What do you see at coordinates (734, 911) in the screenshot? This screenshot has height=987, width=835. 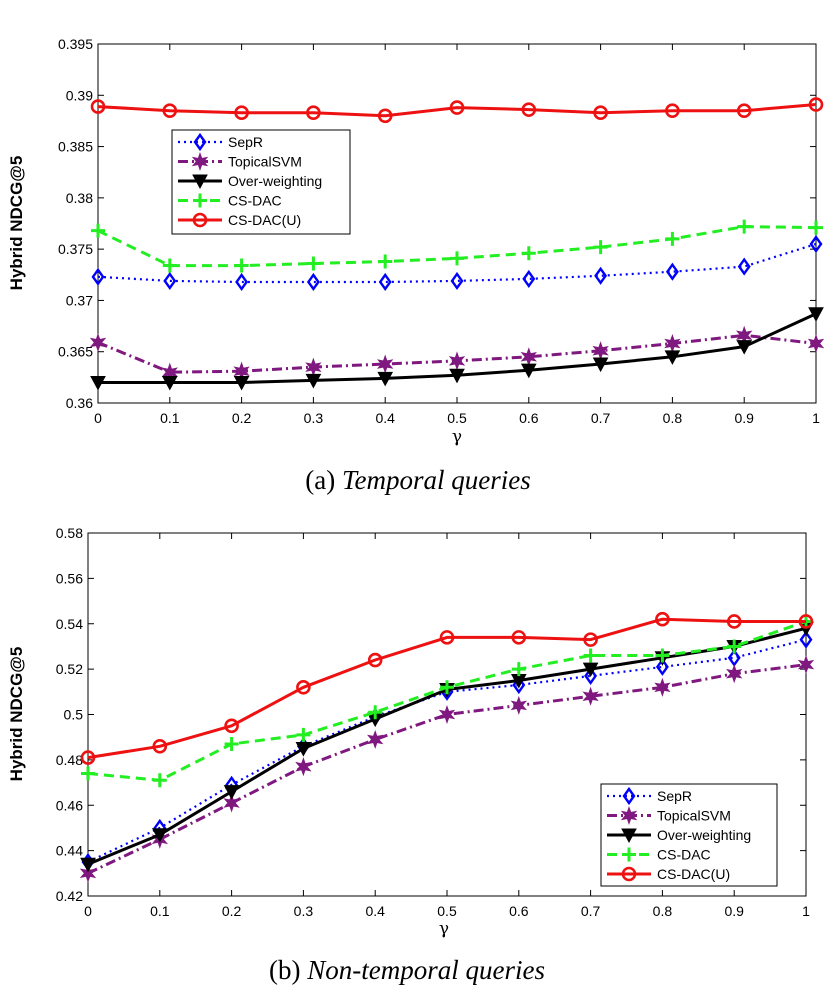 I see `x-tick-label: 0.9` at bounding box center [734, 911].